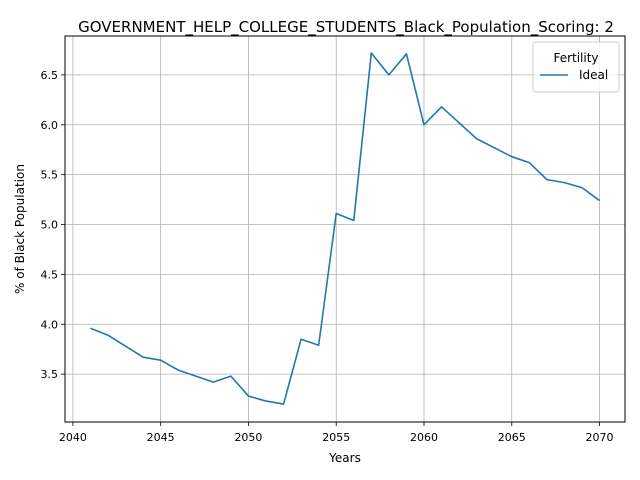  Describe the element at coordinates (593, 75) in the screenshot. I see `legend-label-ideal: Ideal` at that location.